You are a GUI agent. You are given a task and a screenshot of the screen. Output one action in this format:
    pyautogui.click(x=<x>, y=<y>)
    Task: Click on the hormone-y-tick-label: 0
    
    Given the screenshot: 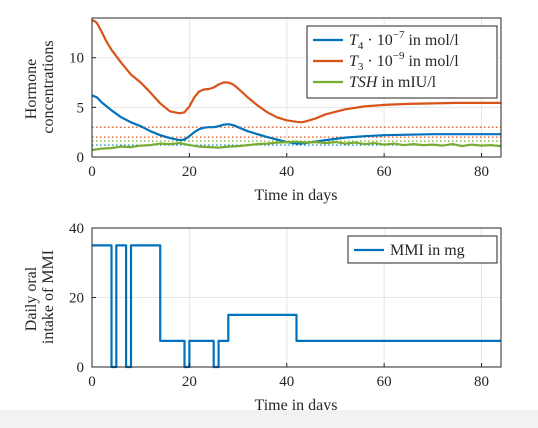 What is the action you would take?
    pyautogui.click(x=81, y=158)
    